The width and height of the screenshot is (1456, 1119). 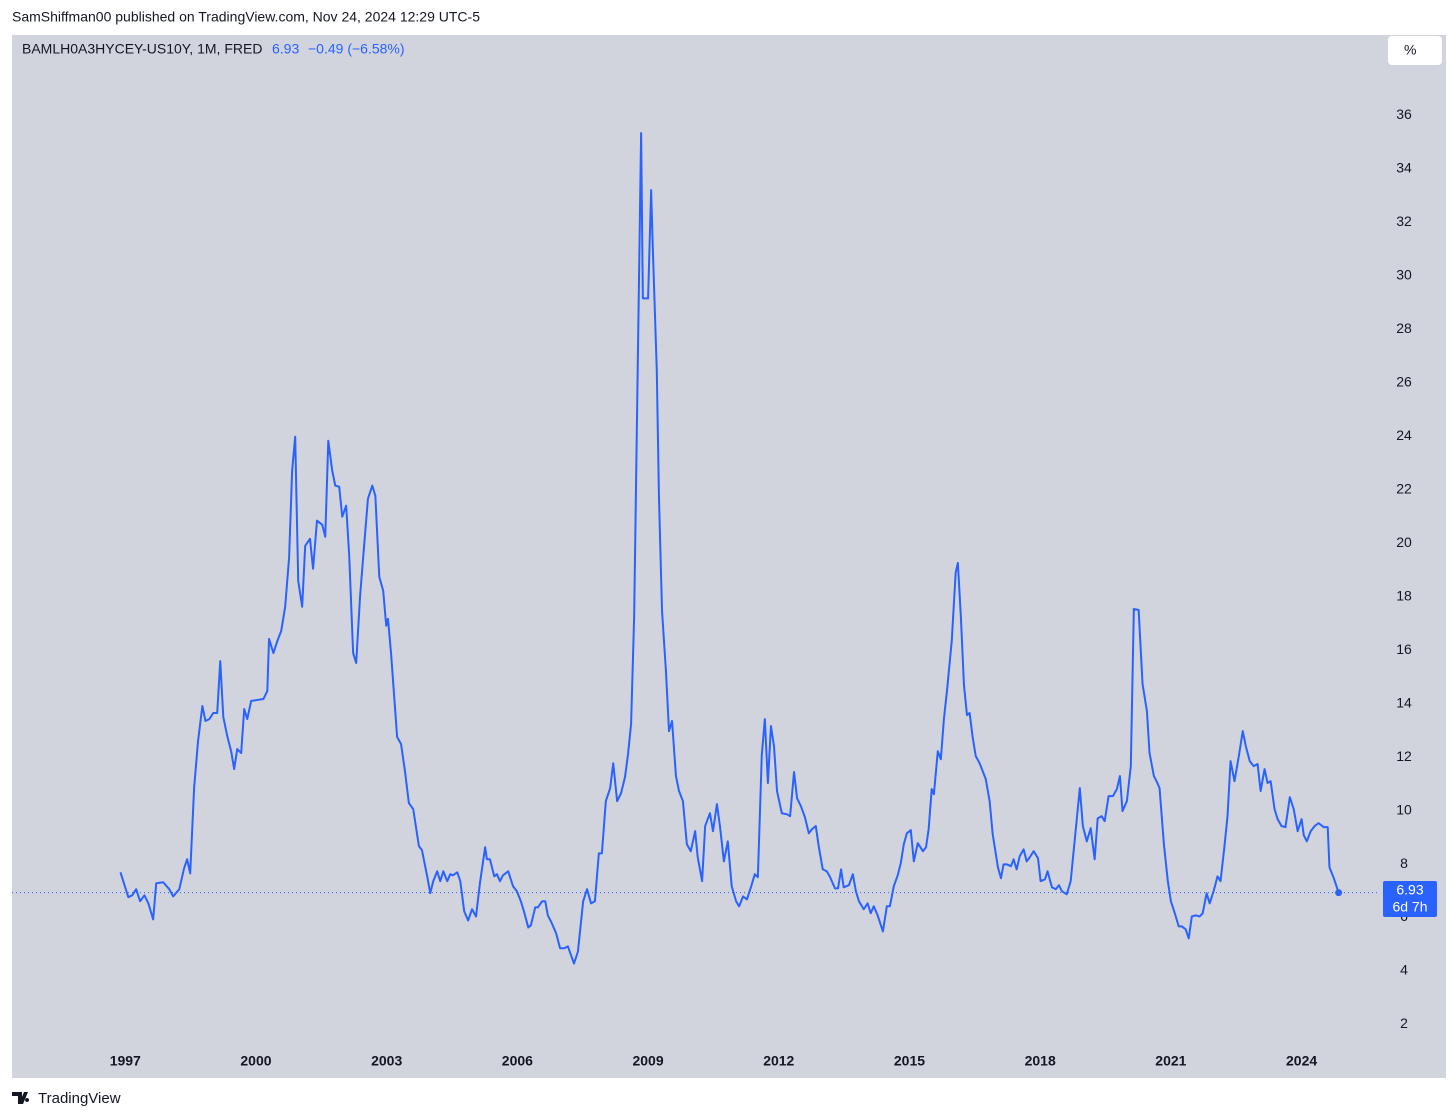 What do you see at coordinates (125, 1061) in the screenshot?
I see `x-tick-label: 1997` at bounding box center [125, 1061].